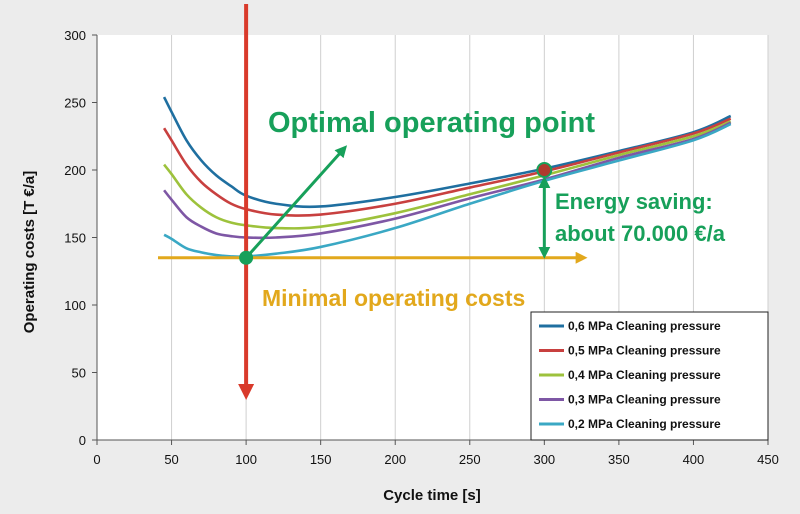 The image size is (800, 514). Describe the element at coordinates (296, 202) in the screenshot. I see `optimal-point-arrow` at that location.